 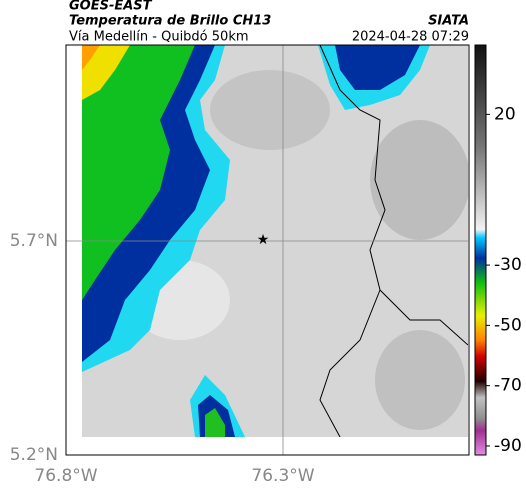 What do you see at coordinates (34, 241) in the screenshot?
I see `lat-label: 5.7°N` at bounding box center [34, 241].